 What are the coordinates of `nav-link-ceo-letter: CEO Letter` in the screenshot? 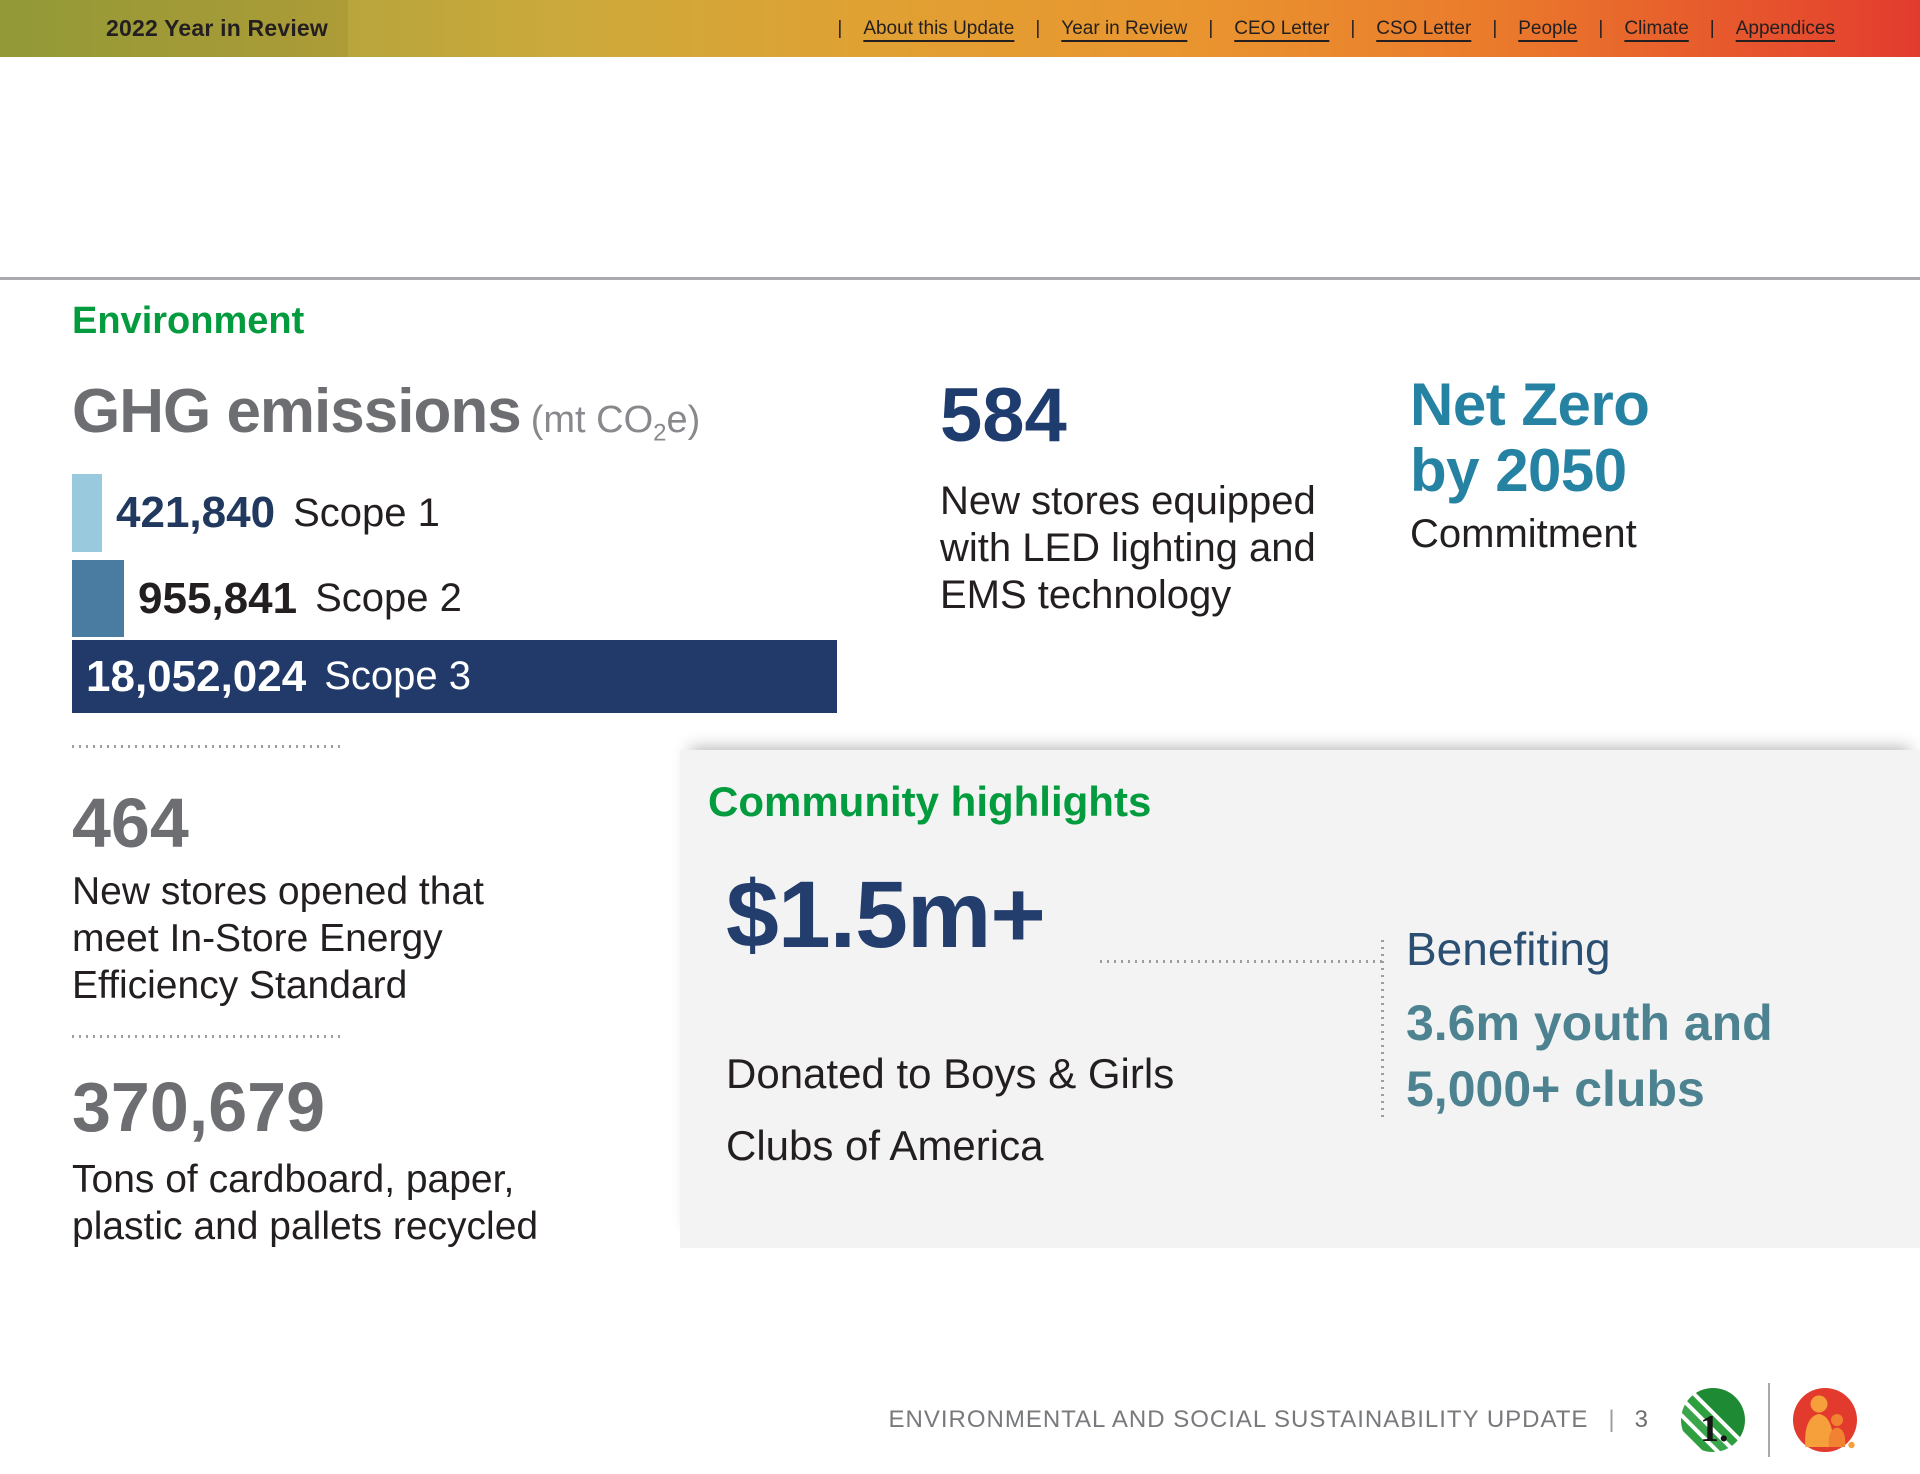 It's located at (1282, 28).